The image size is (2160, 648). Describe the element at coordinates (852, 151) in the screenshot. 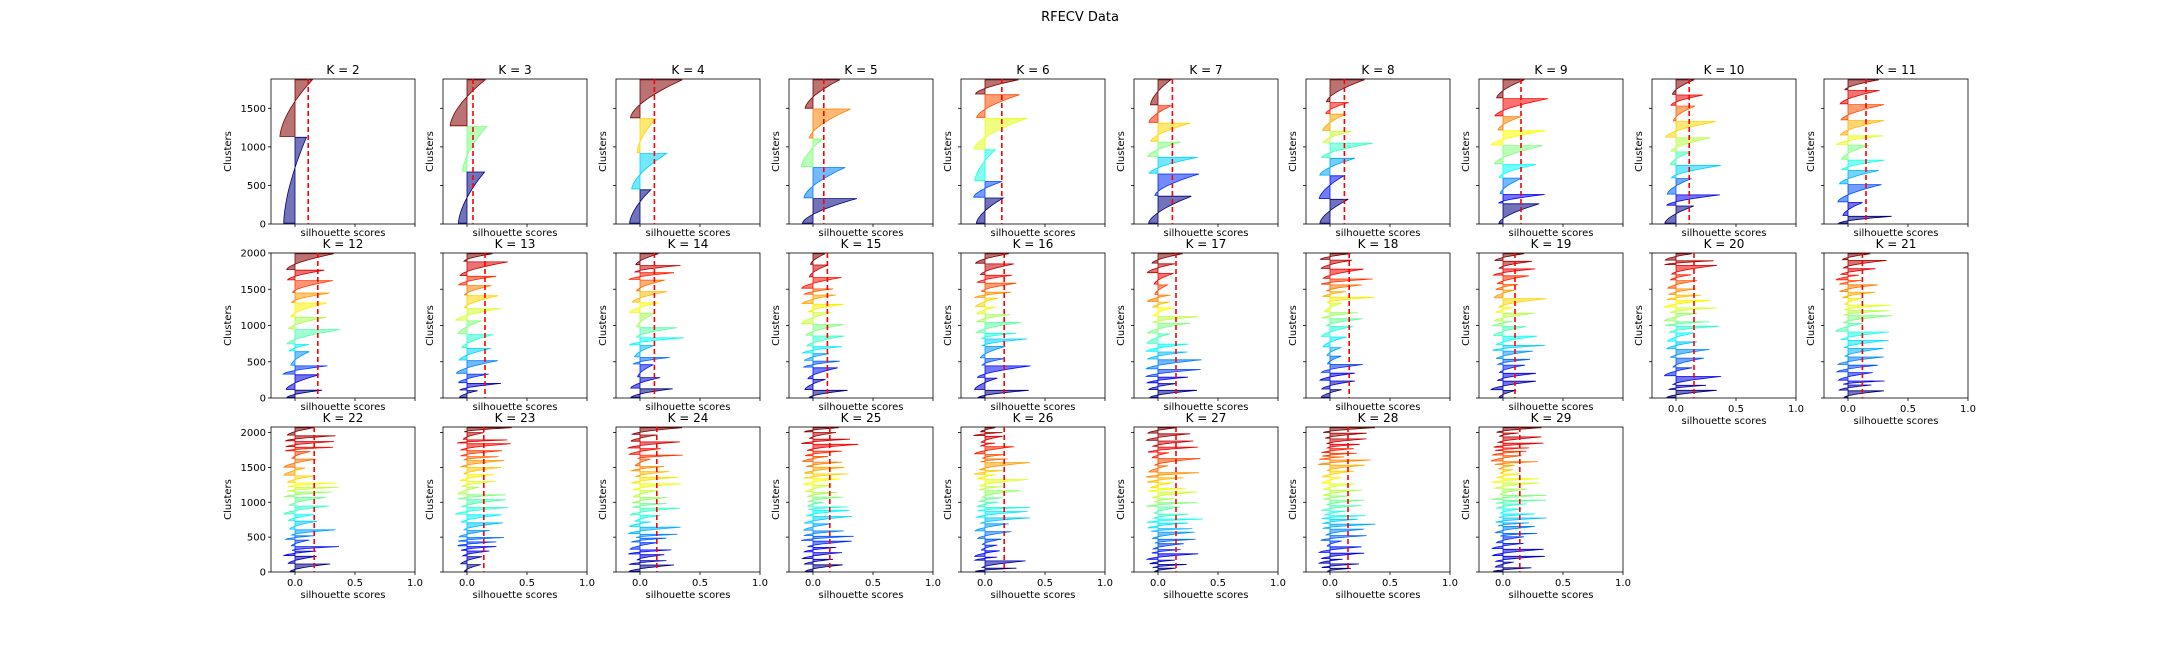

I see `panel-k-5: K = 5 silhouette scores Clusters` at that location.